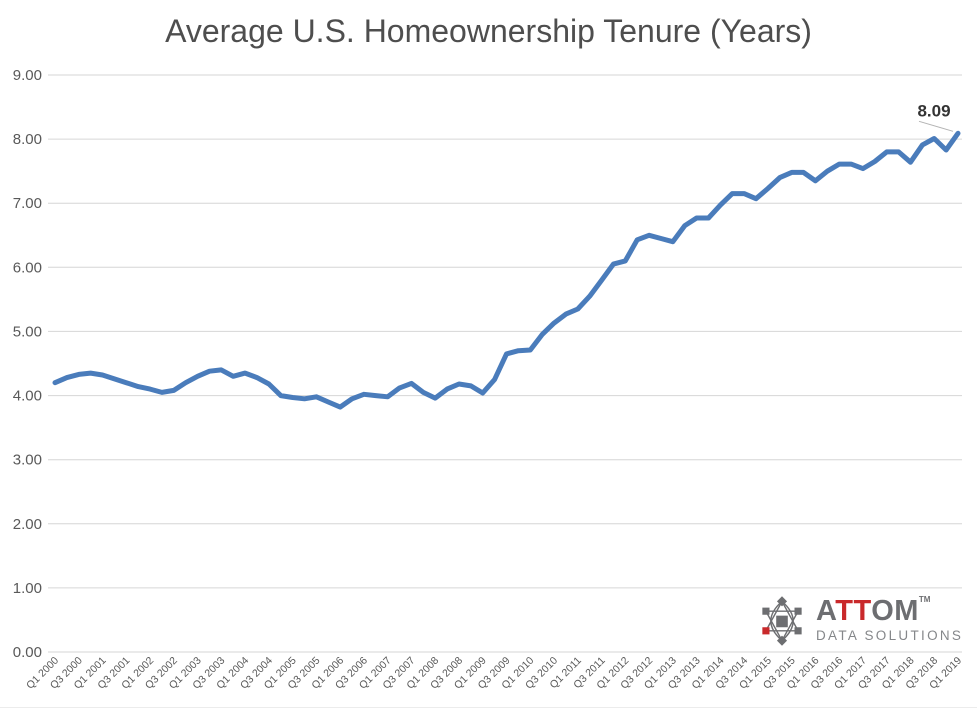 Image resolution: width=977 pixels, height=713 pixels. What do you see at coordinates (27, 139) in the screenshot?
I see `y-tick-label: 8.00` at bounding box center [27, 139].